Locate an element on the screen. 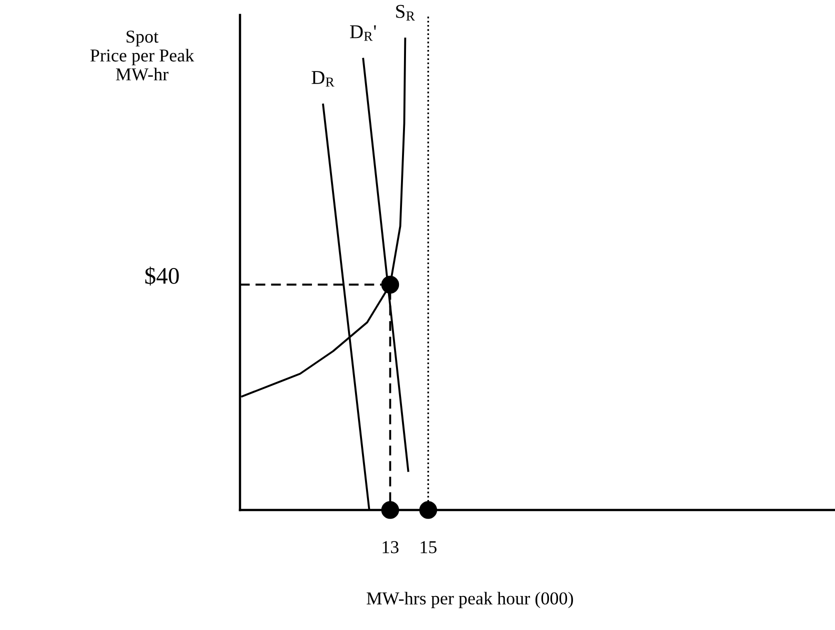 This screenshot has width=835, height=630. series-label: D$_{R}$ is located at coordinates (323, 79).